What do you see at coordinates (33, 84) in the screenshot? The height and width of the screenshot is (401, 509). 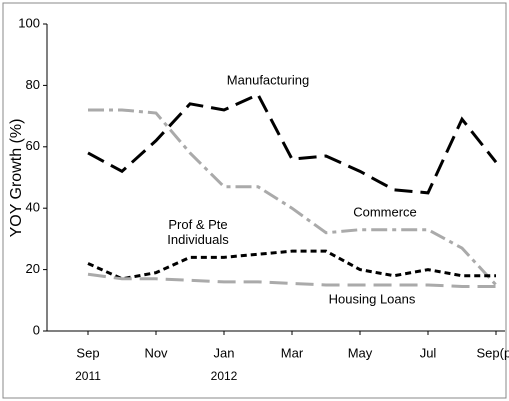 I see `y-tick-label: 80` at bounding box center [33, 84].